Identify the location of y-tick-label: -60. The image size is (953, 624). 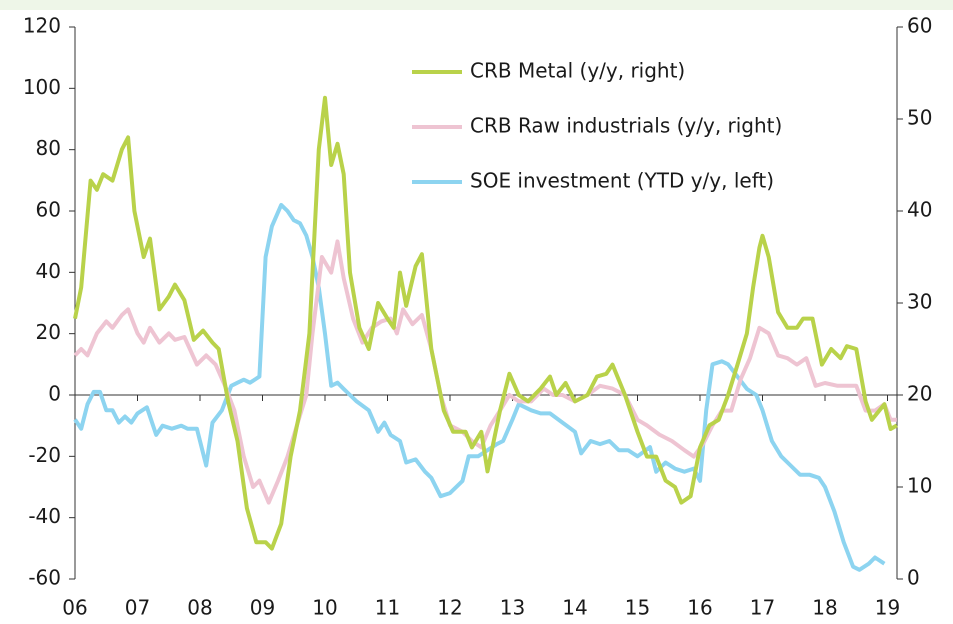
(44, 578).